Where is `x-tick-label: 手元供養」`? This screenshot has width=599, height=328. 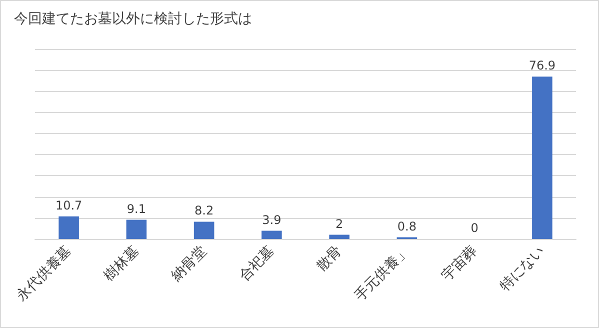 x-tick-label: 手元供養」 is located at coordinates (382, 273).